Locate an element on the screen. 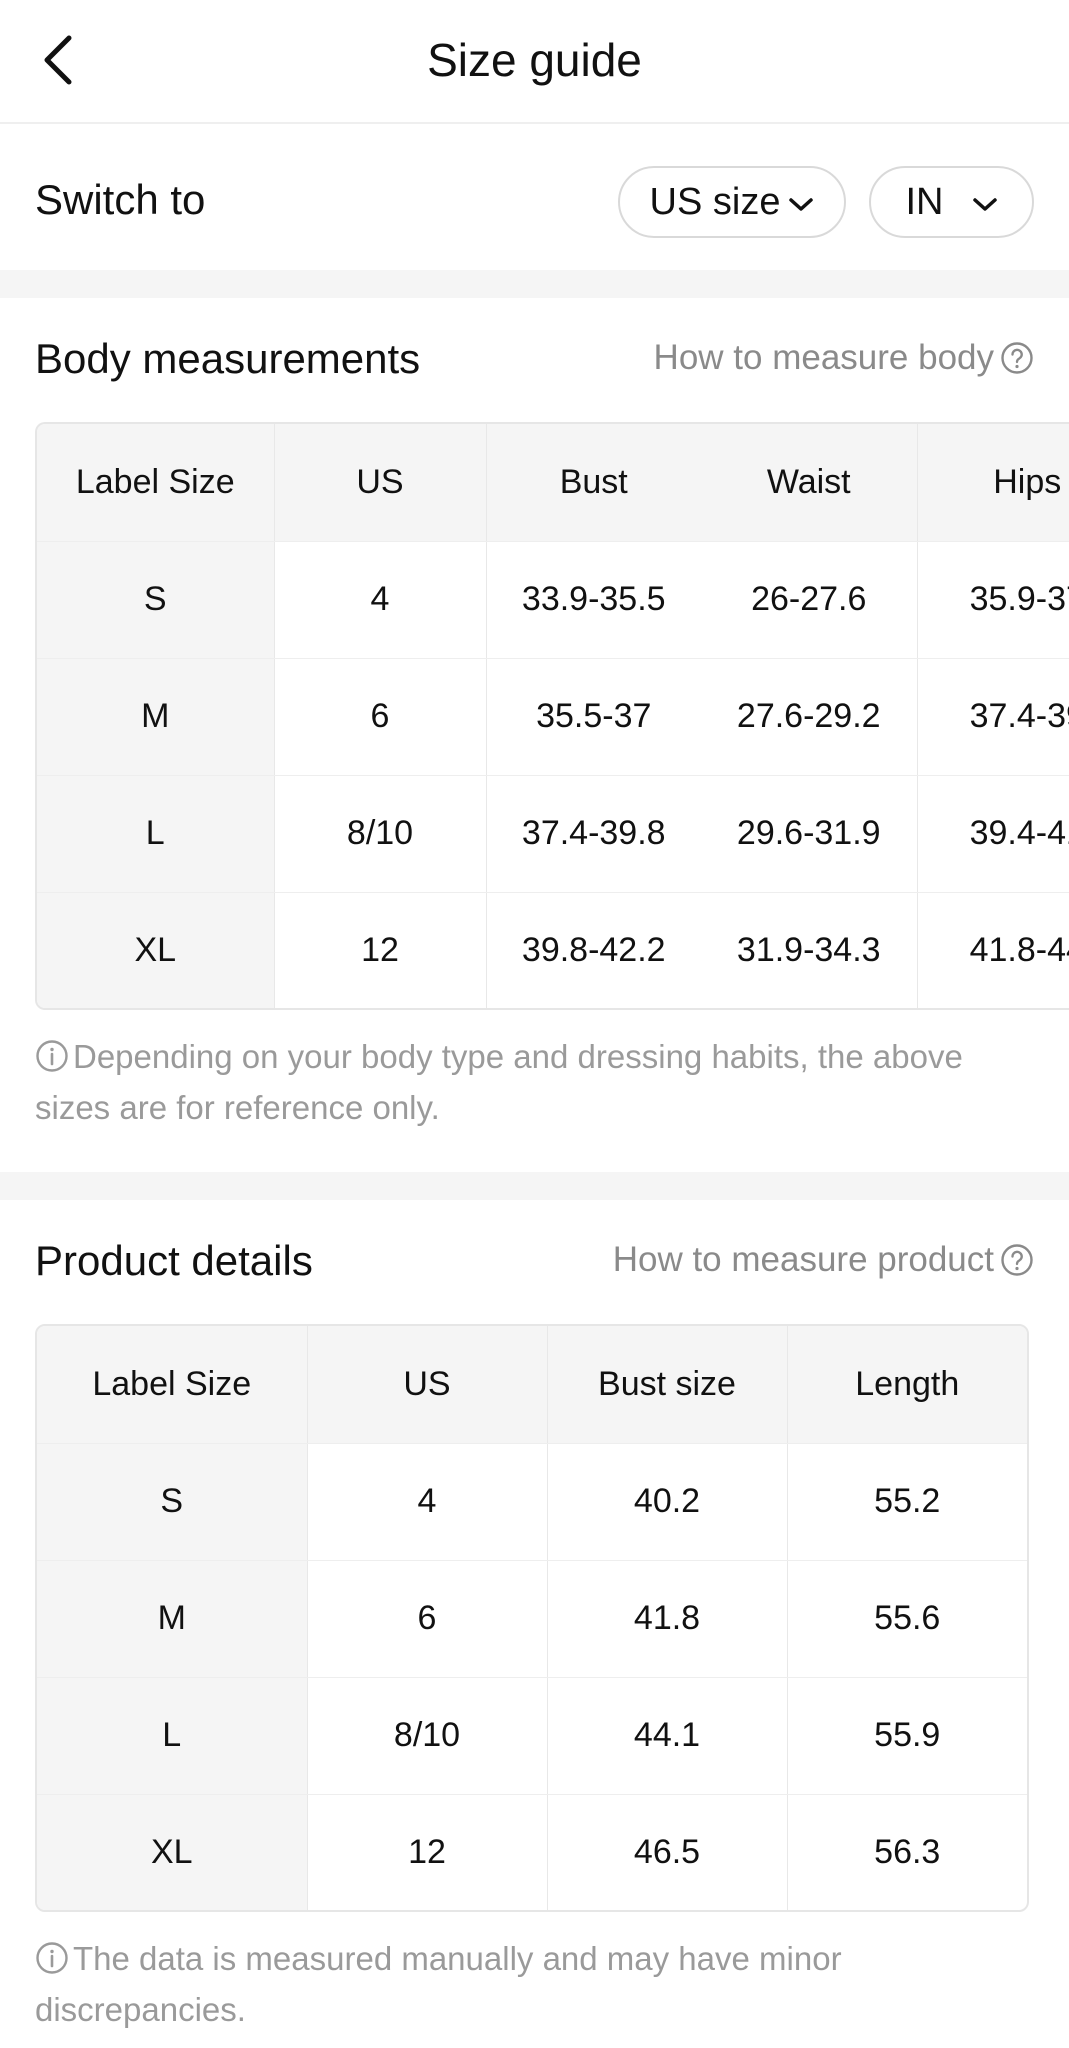 Image resolution: width=1069 pixels, height=2048 pixels. table-cell: 40.2 is located at coordinates (667, 1502).